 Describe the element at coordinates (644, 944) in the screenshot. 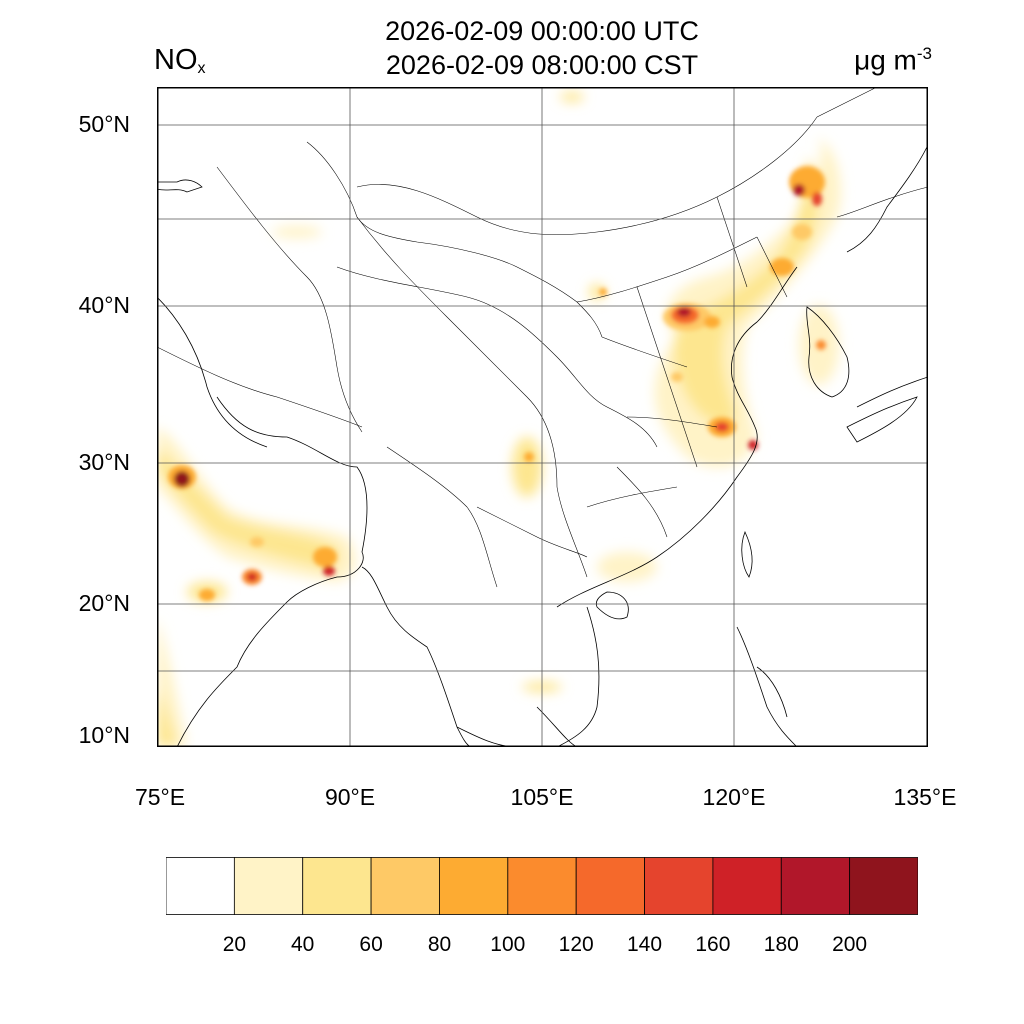

I see `colorbar-label: 140` at that location.